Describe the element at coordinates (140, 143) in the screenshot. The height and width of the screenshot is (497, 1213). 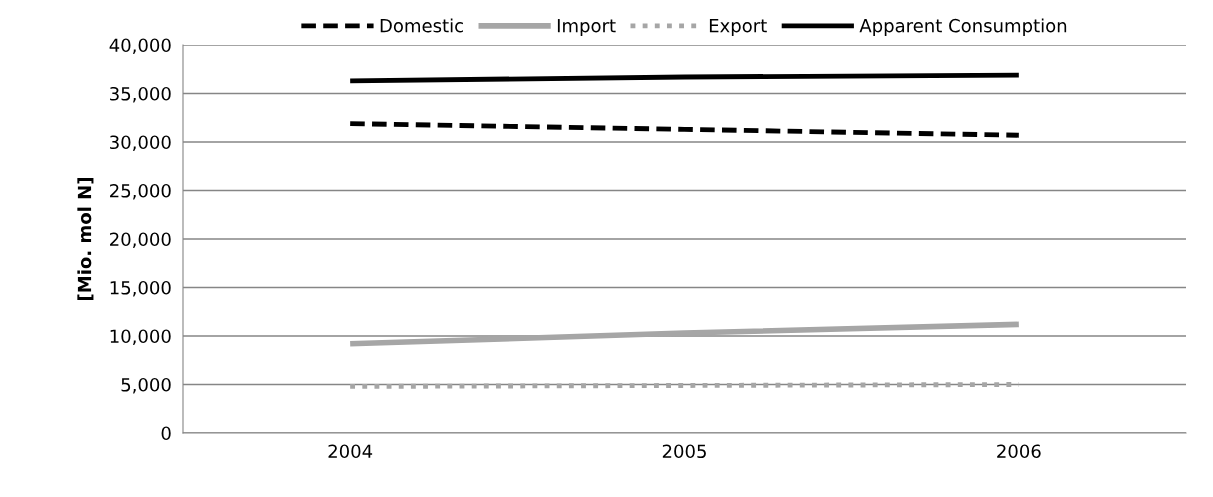
I see `y-tick-label: 30,000` at that location.